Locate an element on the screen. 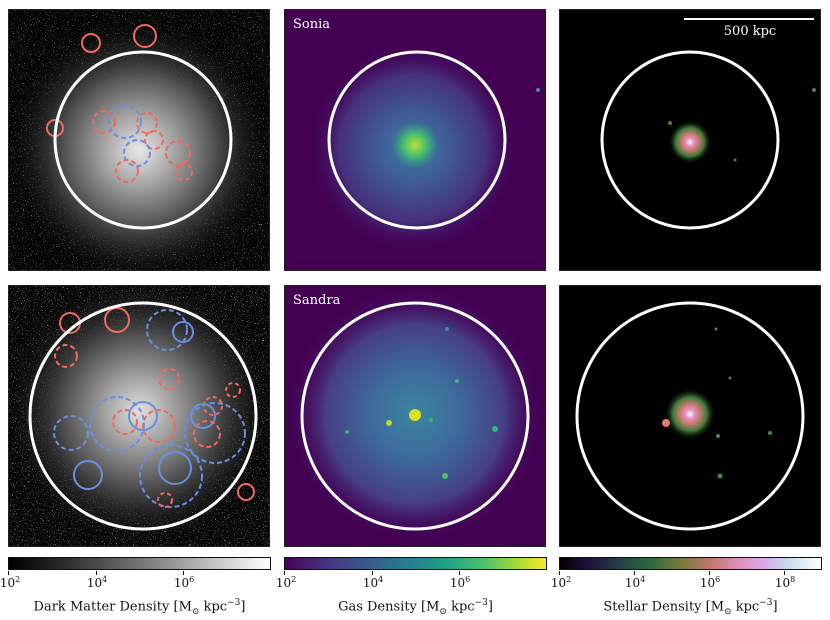  scale-bar is located at coordinates (749, 19).